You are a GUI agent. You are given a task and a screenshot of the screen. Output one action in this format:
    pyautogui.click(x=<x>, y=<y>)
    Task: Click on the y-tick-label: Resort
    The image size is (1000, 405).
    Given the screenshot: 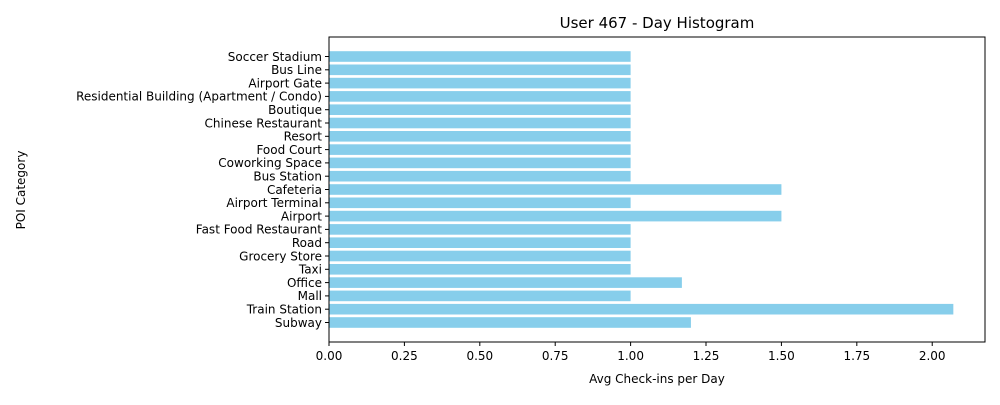 What is the action you would take?
    pyautogui.click(x=303, y=137)
    